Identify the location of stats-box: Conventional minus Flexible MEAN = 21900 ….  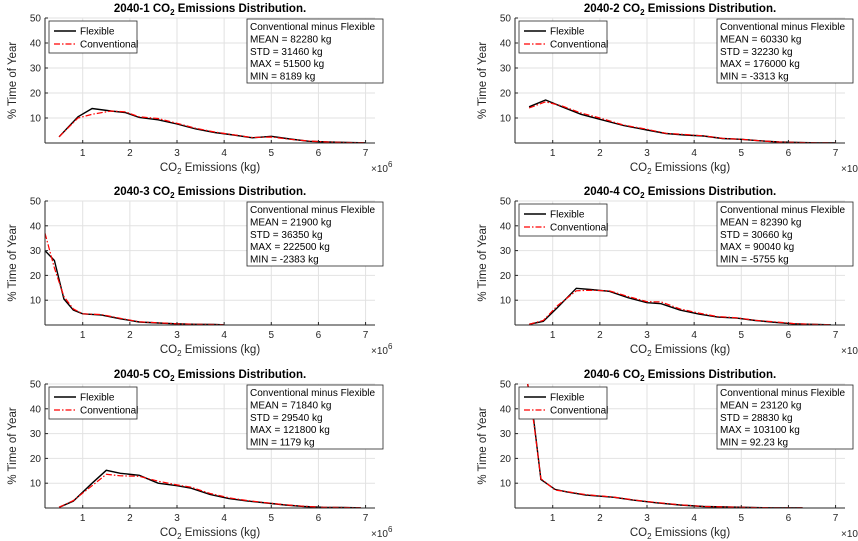
(315, 234).